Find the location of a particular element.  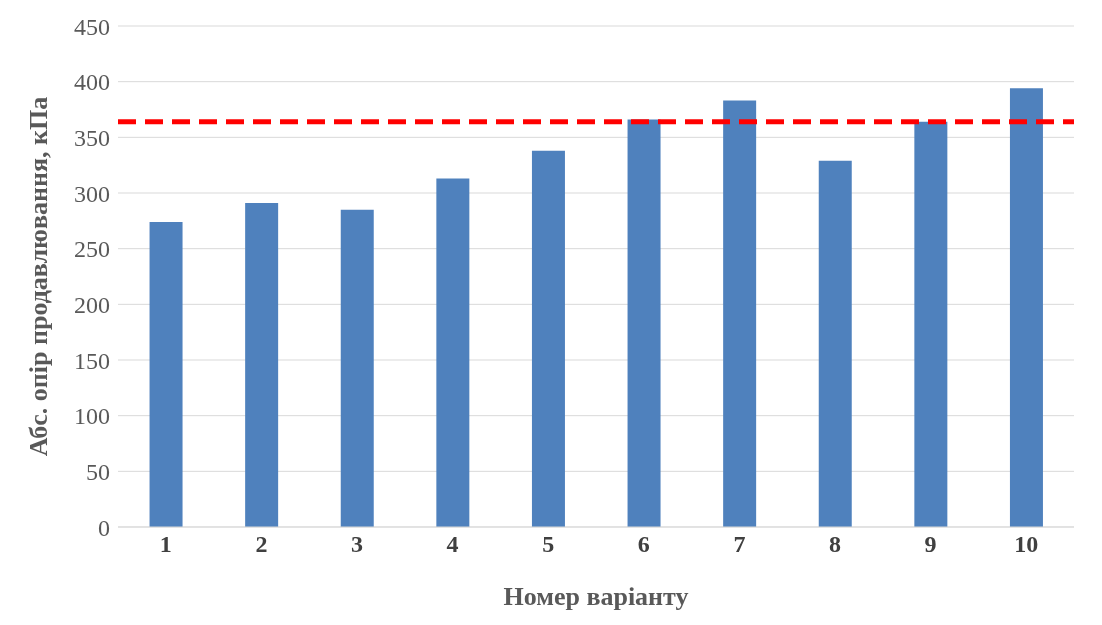

y-tick-label: 100 is located at coordinates (92, 416).